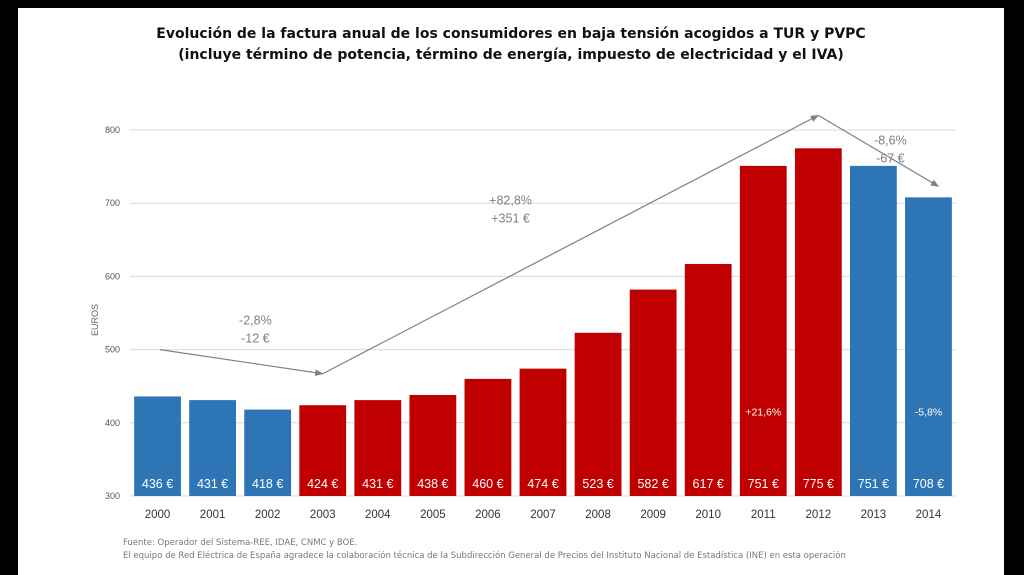  Describe the element at coordinates (818, 484) in the screenshot. I see `value-label-2012: 775 €` at that location.